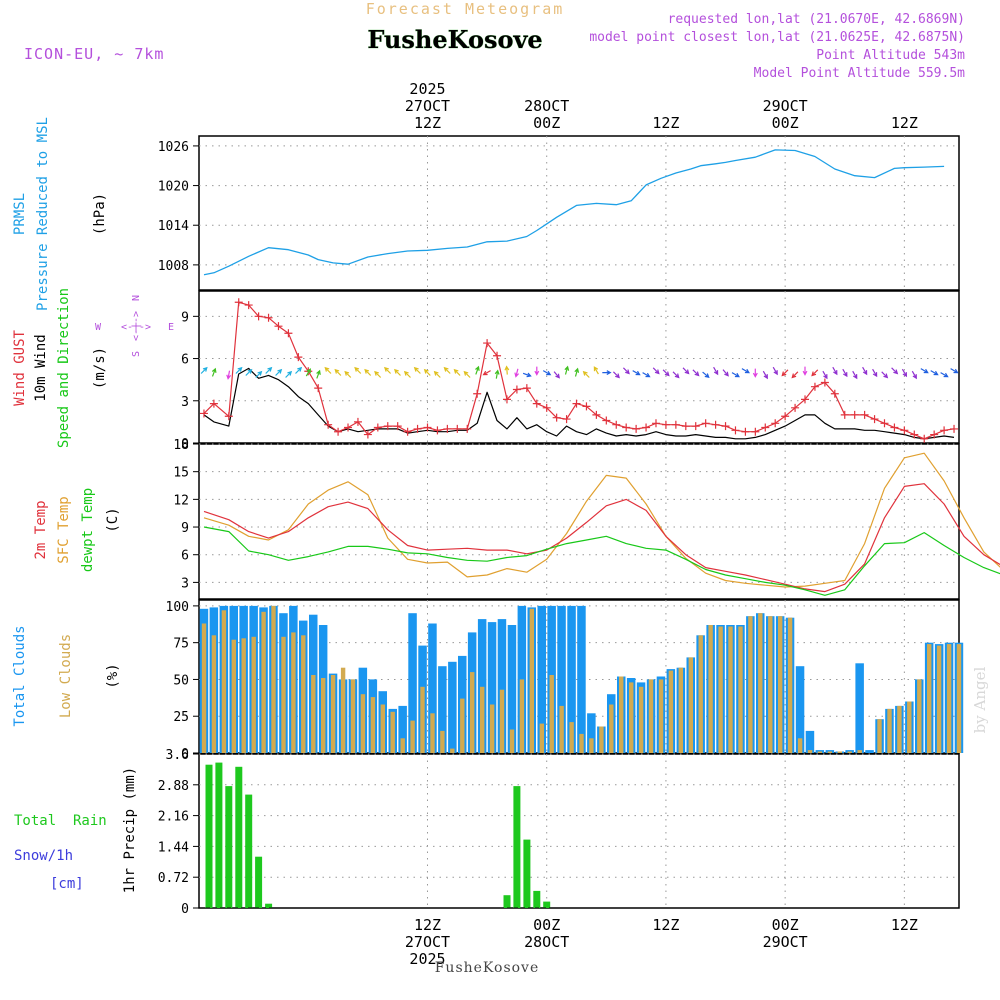  Describe the element at coordinates (67, 884) in the screenshot. I see `snow-unit: [cm]` at that location.